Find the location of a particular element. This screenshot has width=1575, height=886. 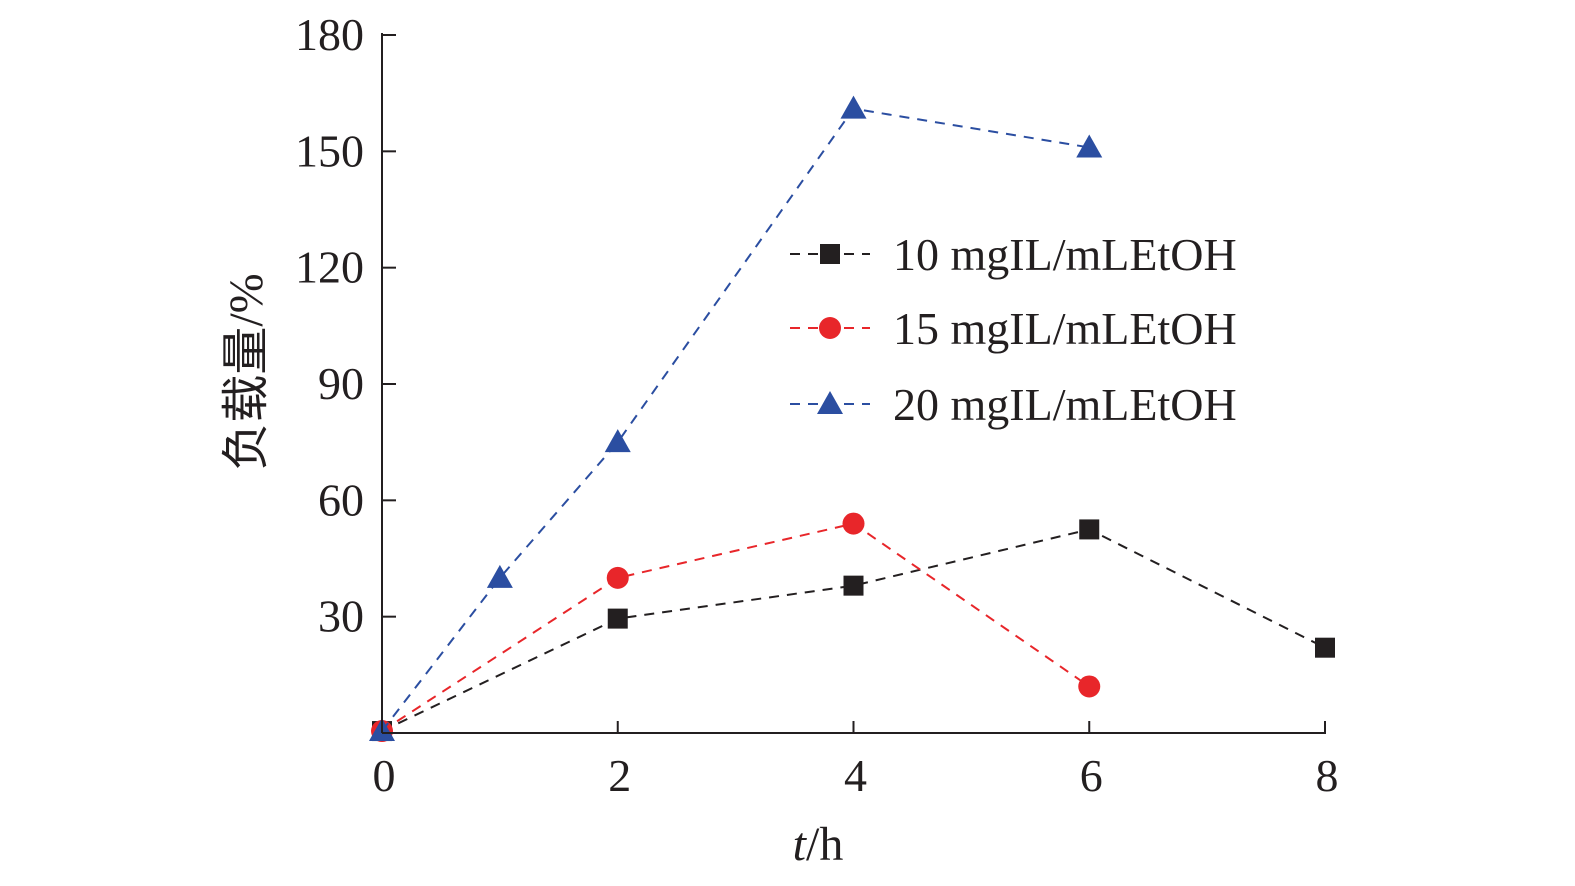

x-axis-label: t/h is located at coordinates (818, 844).